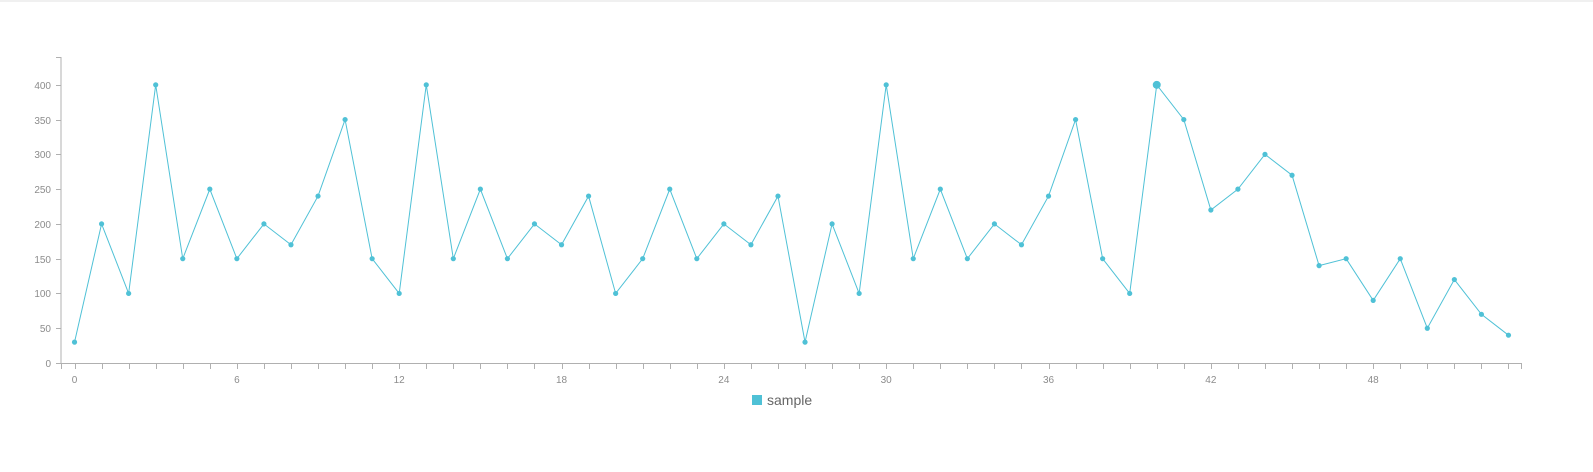  Describe the element at coordinates (42, 86) in the screenshot. I see `y-tick-label: 400` at that location.